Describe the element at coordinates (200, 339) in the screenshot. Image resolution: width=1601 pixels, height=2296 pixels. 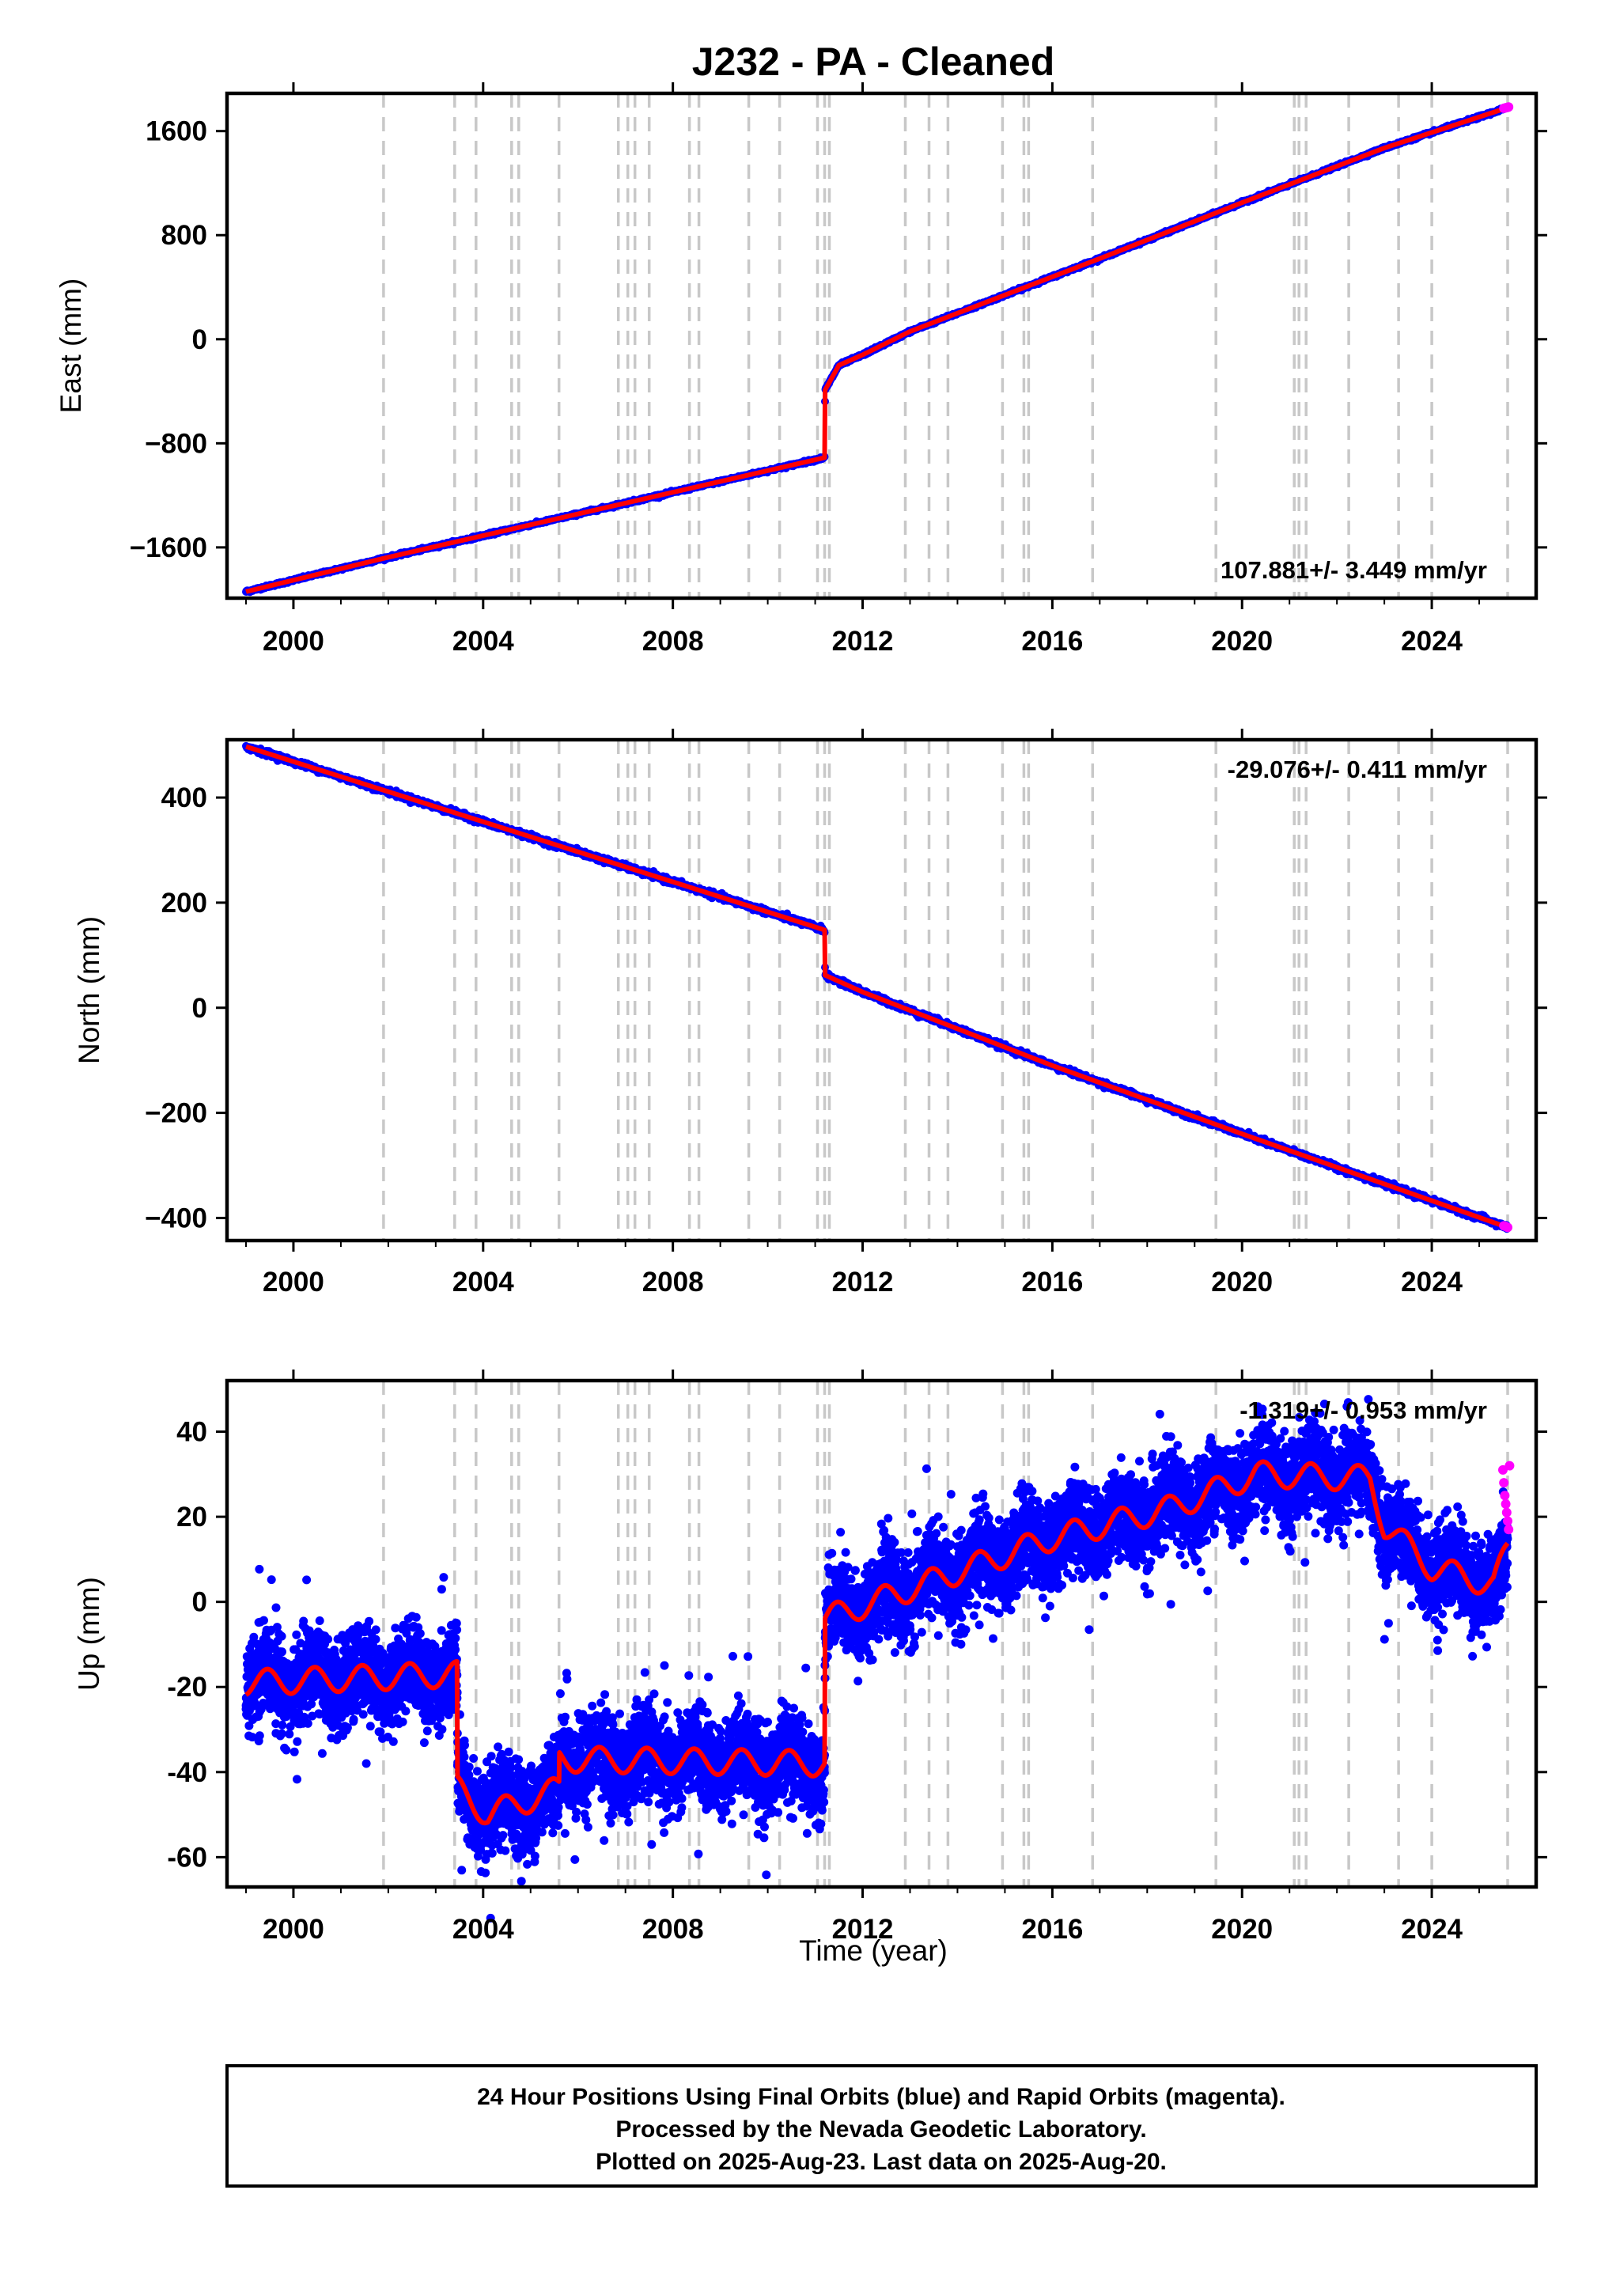
I see `east-y-tick-label: 0` at that location.